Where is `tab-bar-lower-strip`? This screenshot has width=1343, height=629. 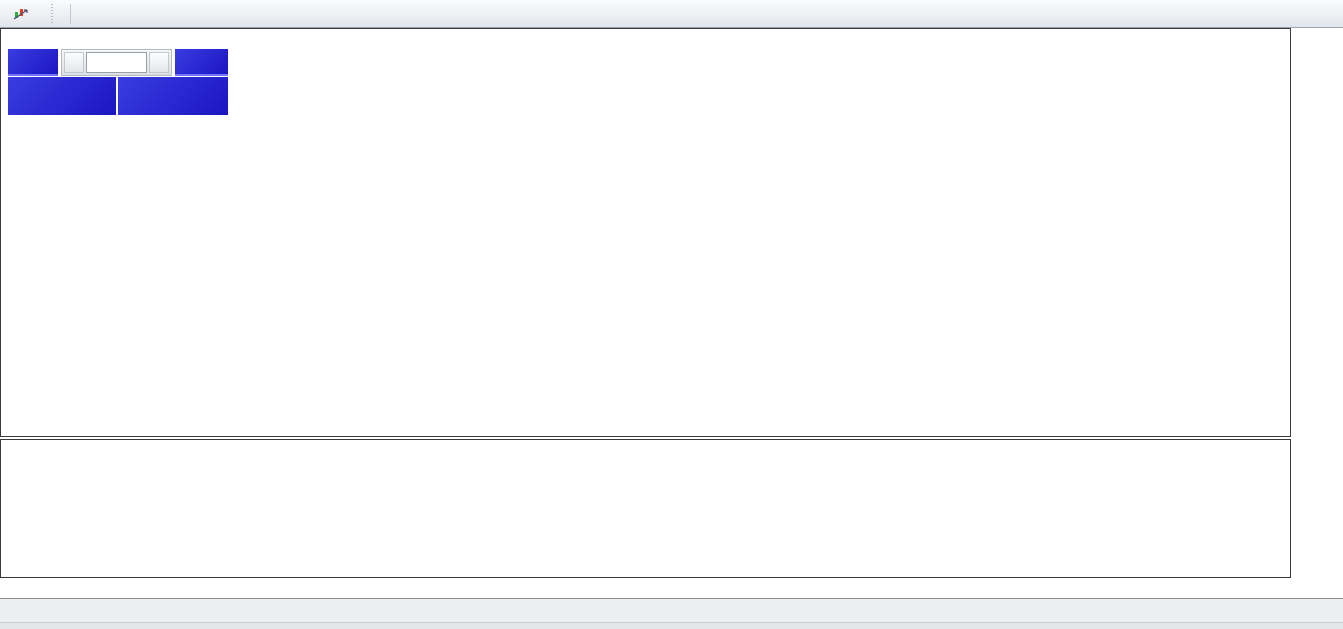
tab-bar-lower-strip is located at coordinates (671, 625).